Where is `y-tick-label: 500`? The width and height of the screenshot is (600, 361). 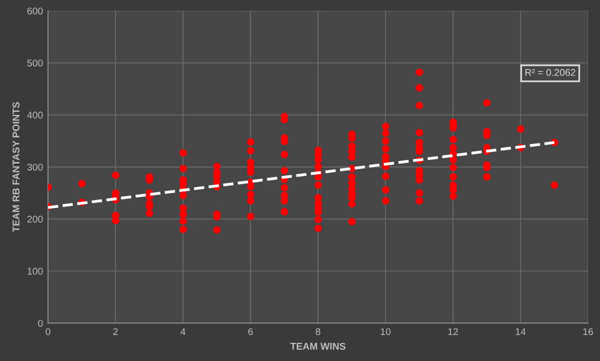
y-tick-label: 500 is located at coordinates (35, 63).